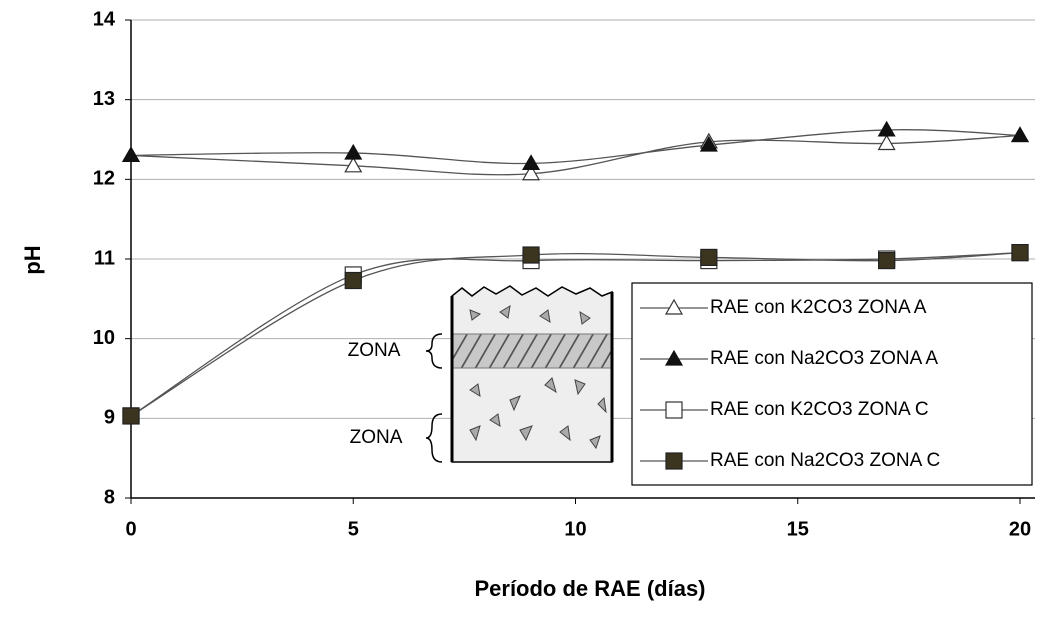 The image size is (1050, 617). Describe the element at coordinates (104, 99) in the screenshot. I see `y-tick-label: 13` at that location.